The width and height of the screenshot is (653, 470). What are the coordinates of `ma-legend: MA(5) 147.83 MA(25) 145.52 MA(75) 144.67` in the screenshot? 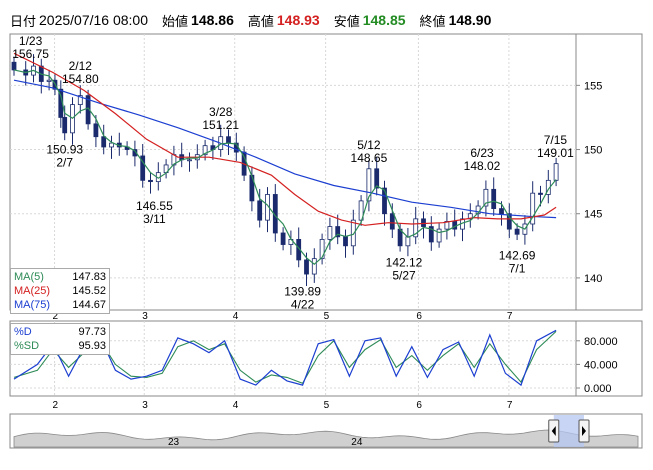 It's located at (60, 291).